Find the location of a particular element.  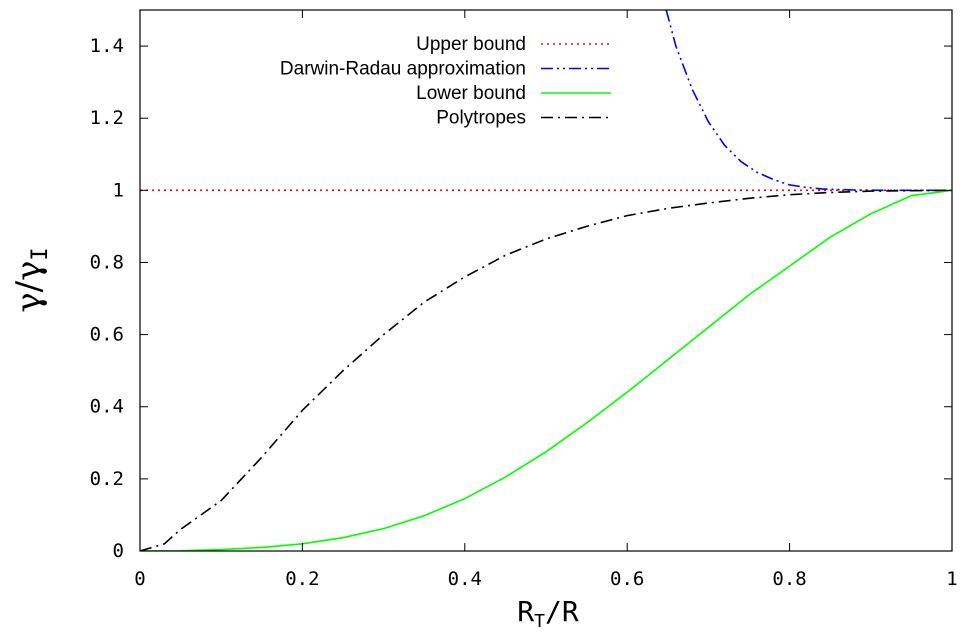

legend-label: Upper bound is located at coordinates (471, 44).